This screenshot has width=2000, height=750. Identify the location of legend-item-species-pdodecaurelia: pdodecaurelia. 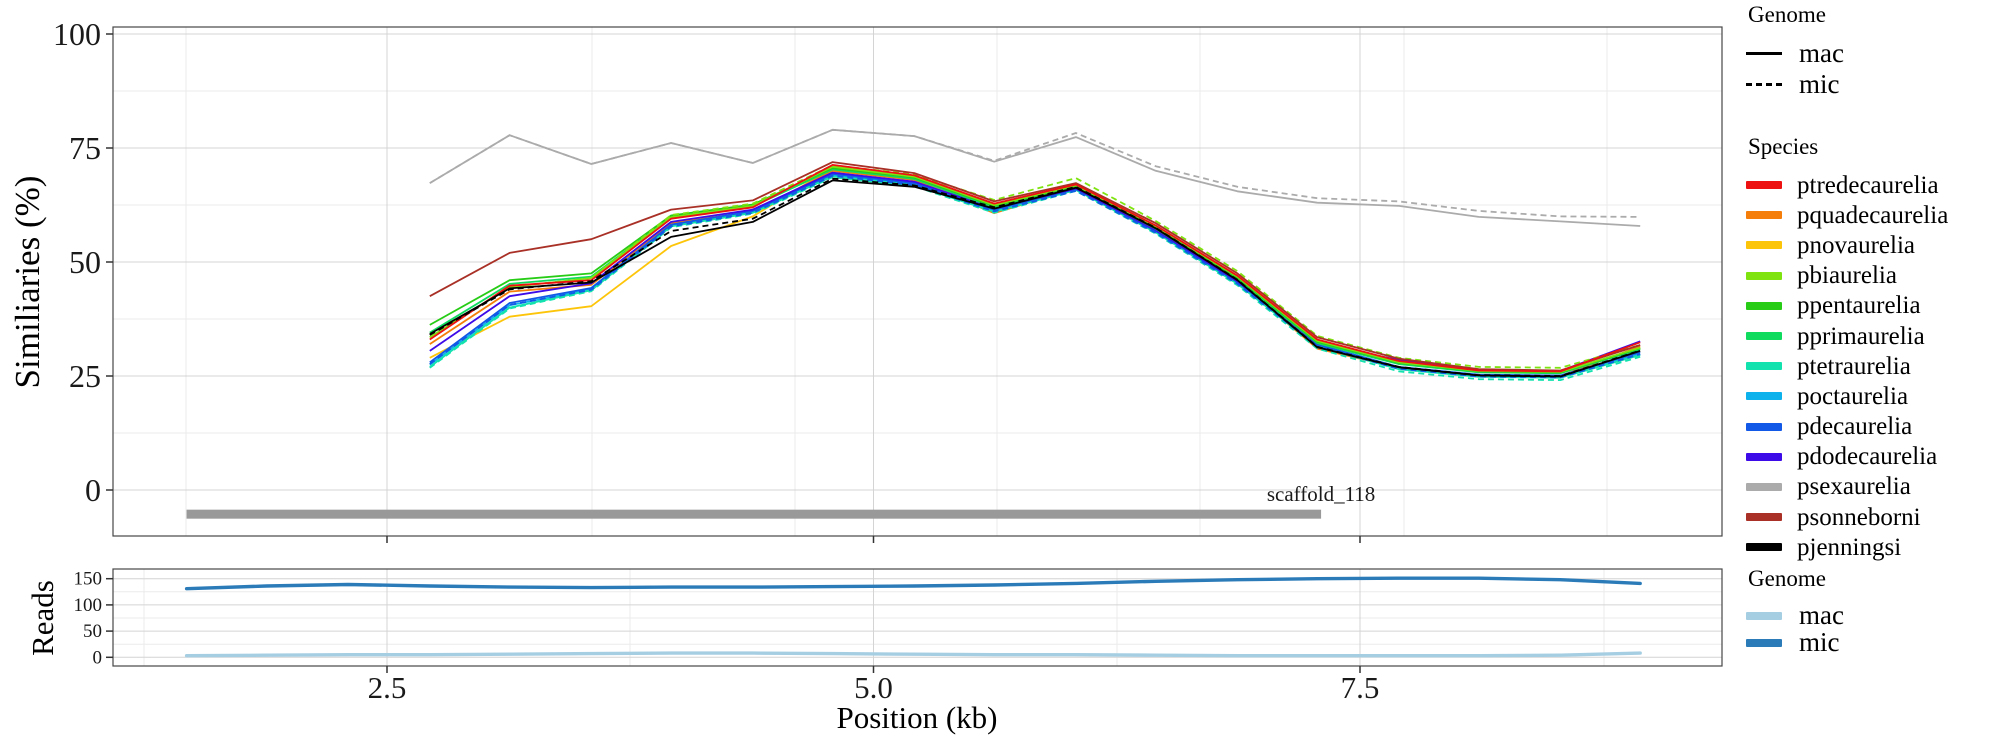
(1872, 457).